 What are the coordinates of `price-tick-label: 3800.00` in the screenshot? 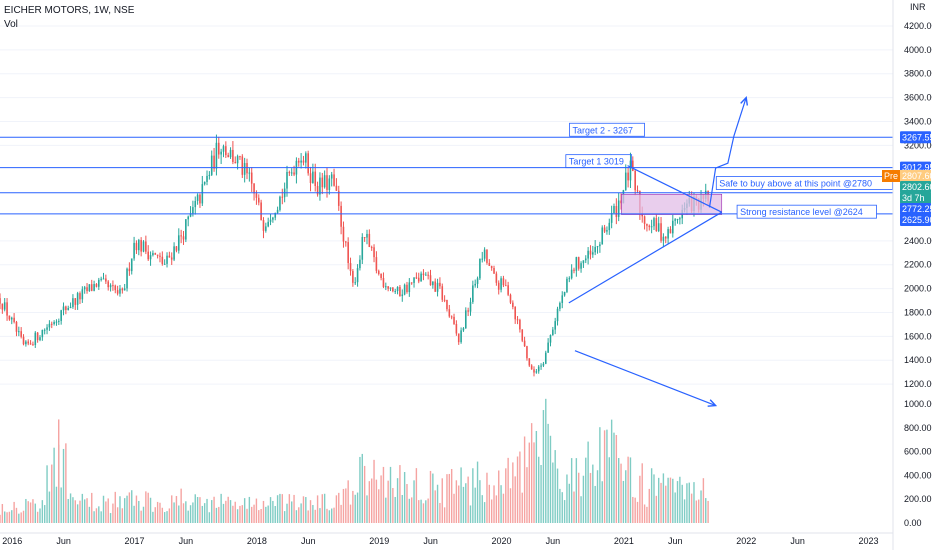 It's located at (918, 74).